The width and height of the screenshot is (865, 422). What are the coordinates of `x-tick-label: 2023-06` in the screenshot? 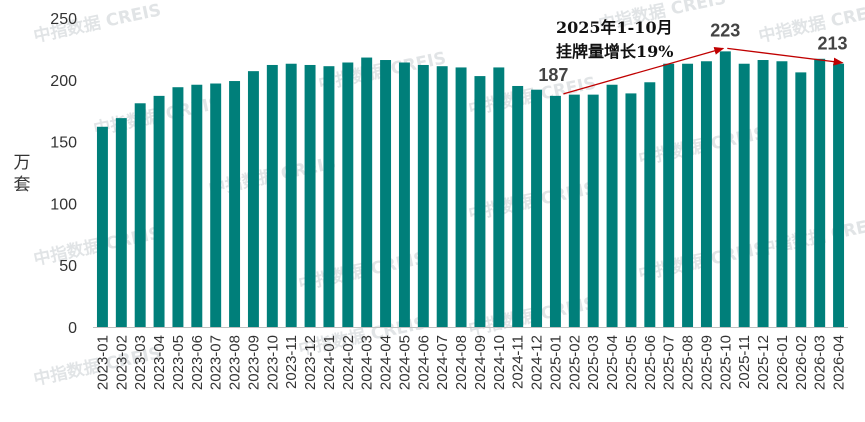 It's located at (197, 362).